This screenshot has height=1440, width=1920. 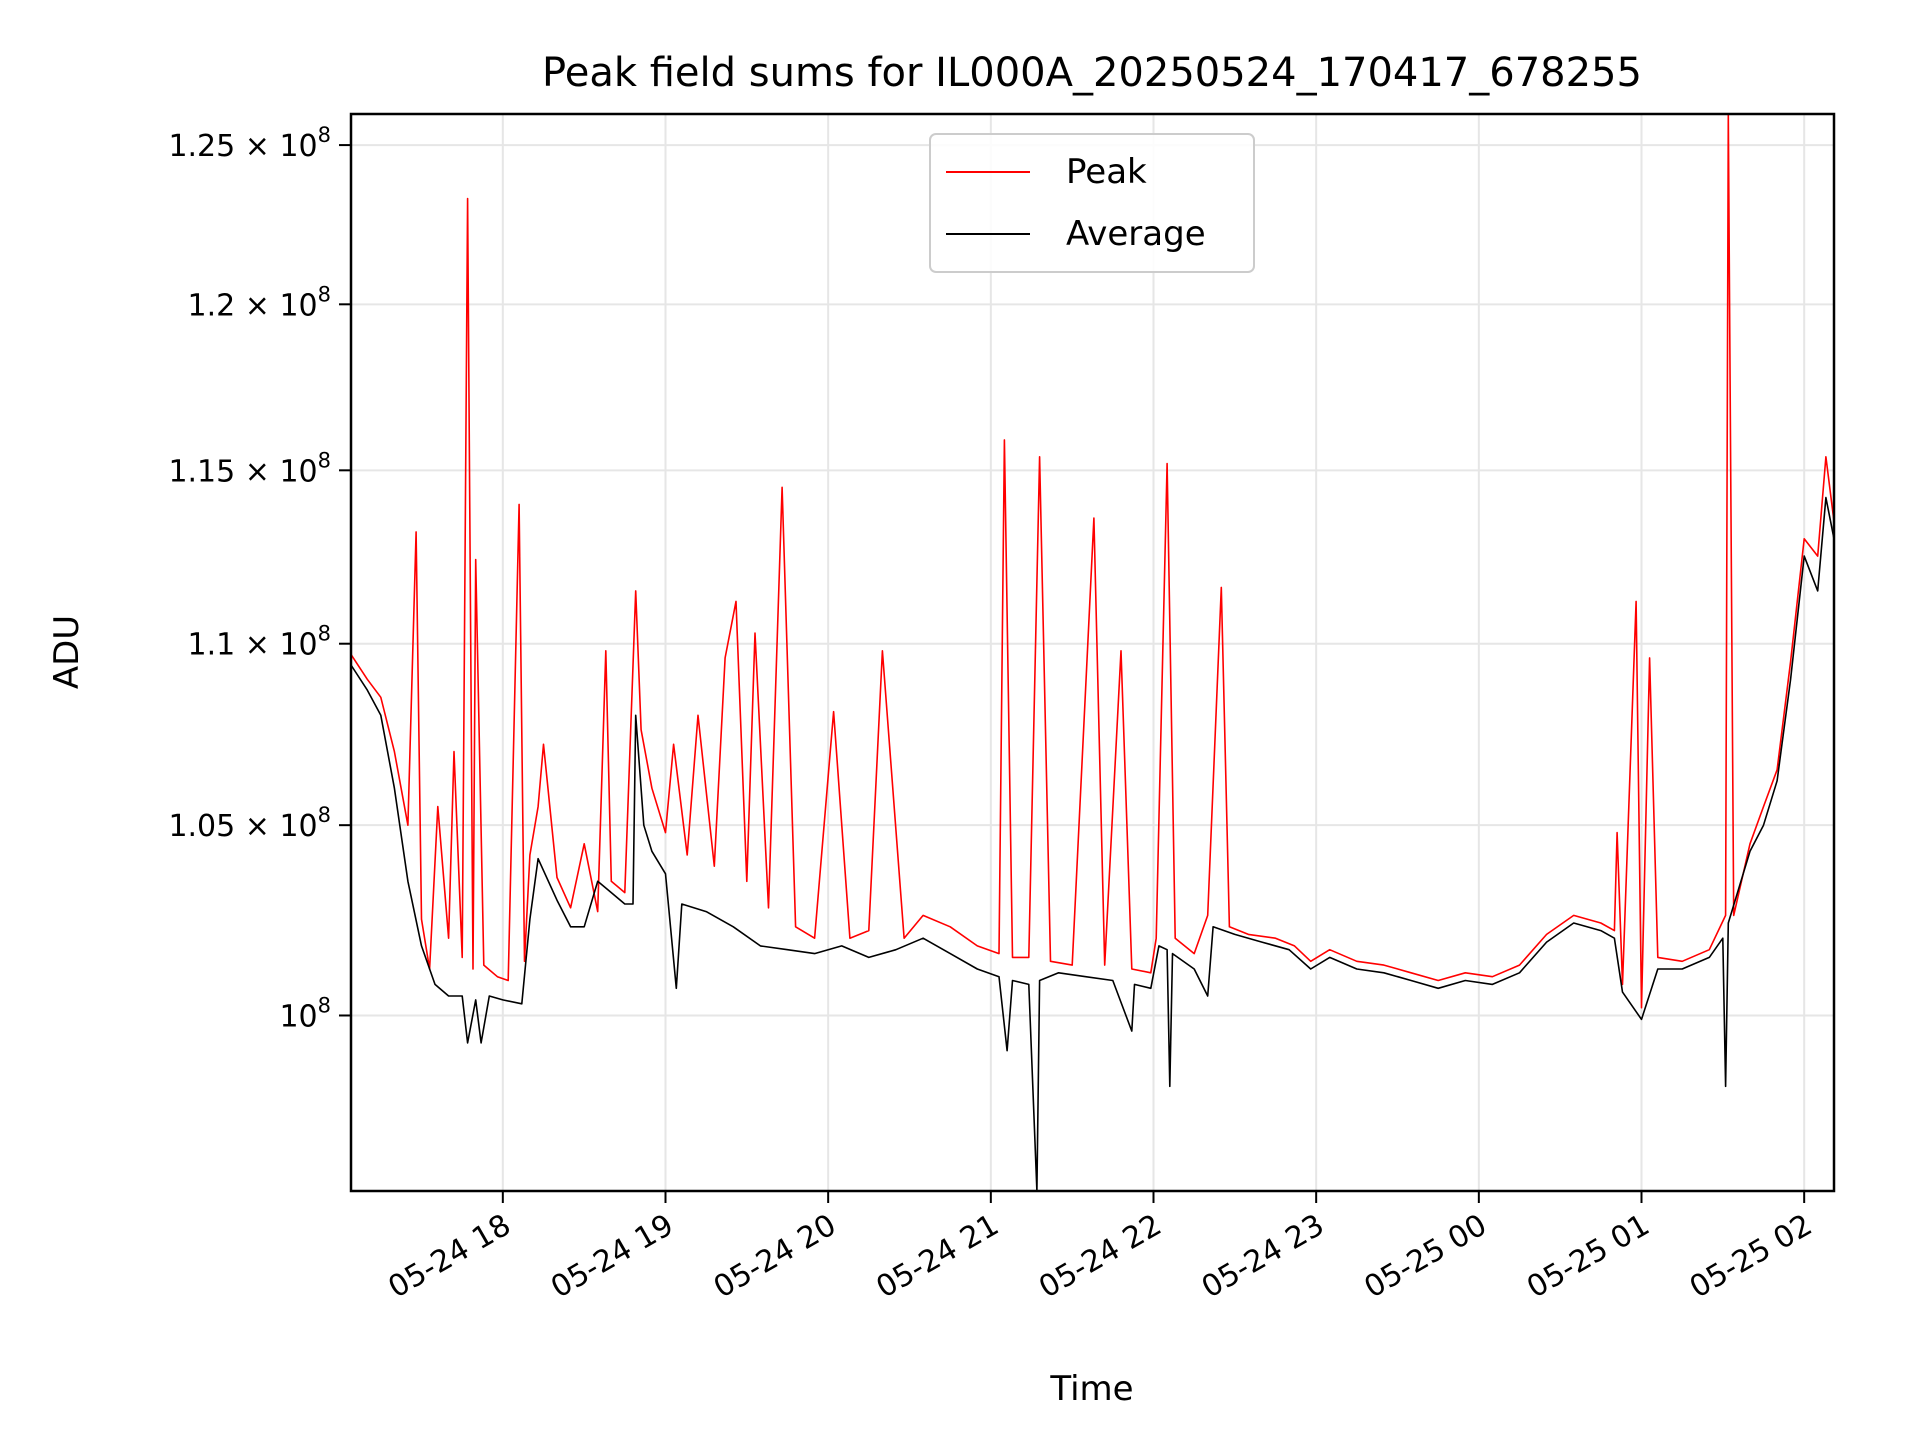 I want to click on x-tick-label: 05-25 00, so click(x=1426, y=1257).